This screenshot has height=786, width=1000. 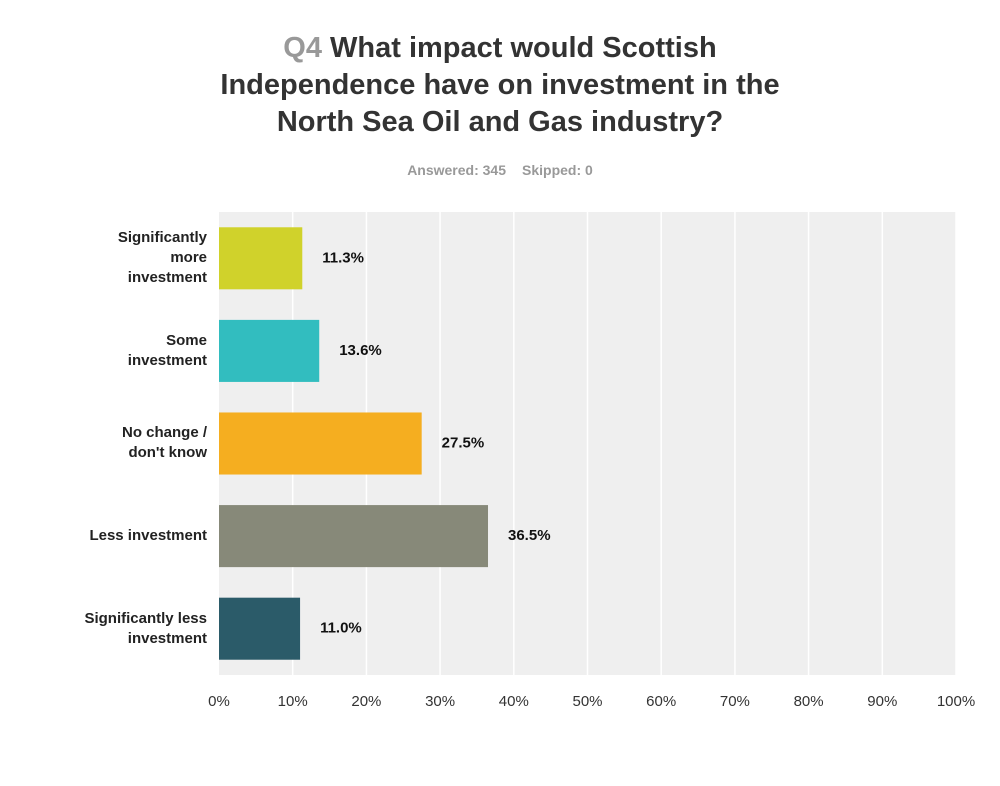 I want to click on answered: Answered: 345, so click(x=457, y=170).